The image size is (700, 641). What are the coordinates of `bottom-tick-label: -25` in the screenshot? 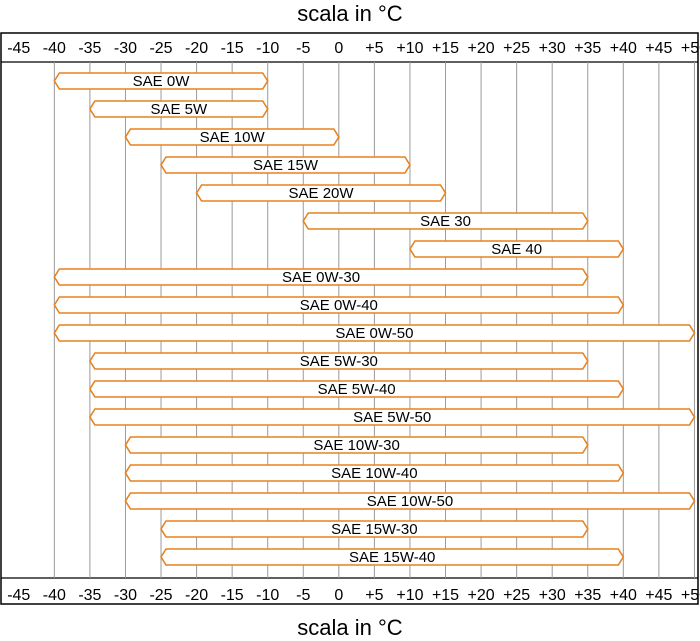 It's located at (160, 595).